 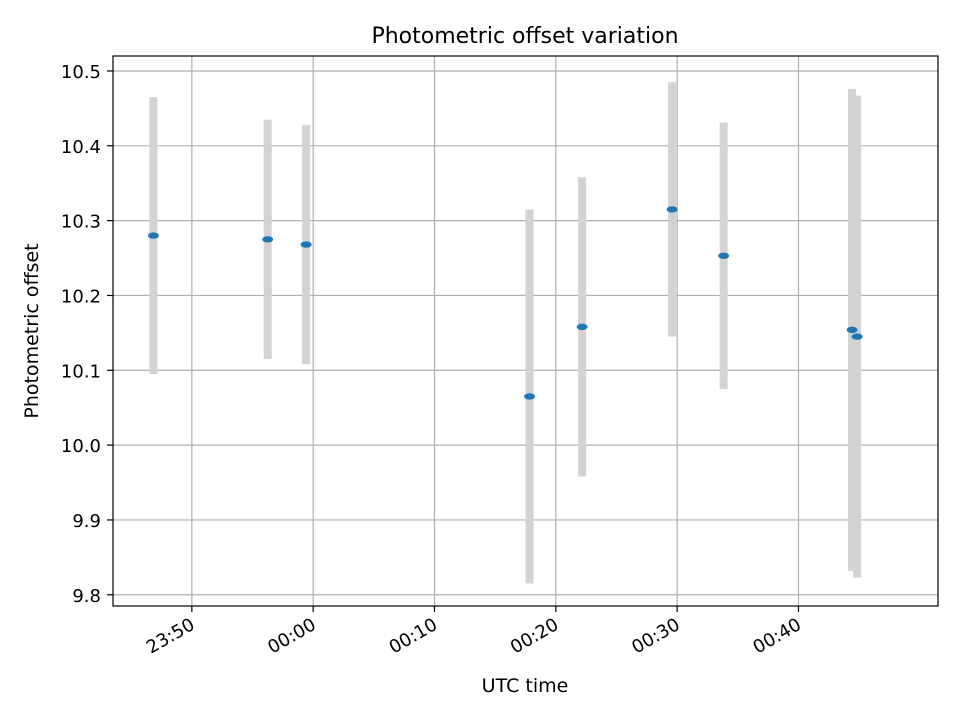 What do you see at coordinates (81, 72) in the screenshot?
I see `y-tick-label: 10.5` at bounding box center [81, 72].